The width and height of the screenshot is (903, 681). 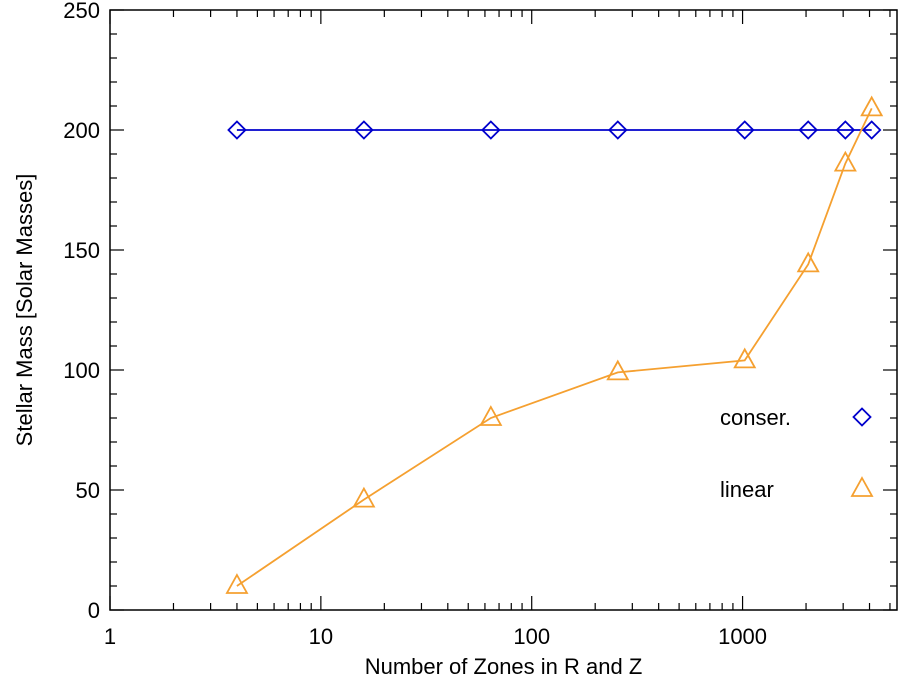 I want to click on x-axis-label: Number of Zones in R and Z, so click(x=504, y=666).